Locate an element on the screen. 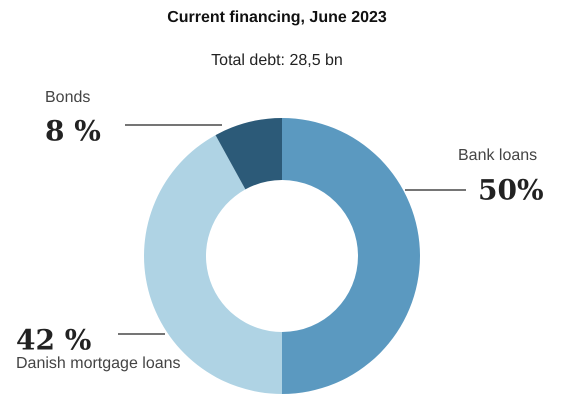  donut-slice is located at coordinates (249, 154).